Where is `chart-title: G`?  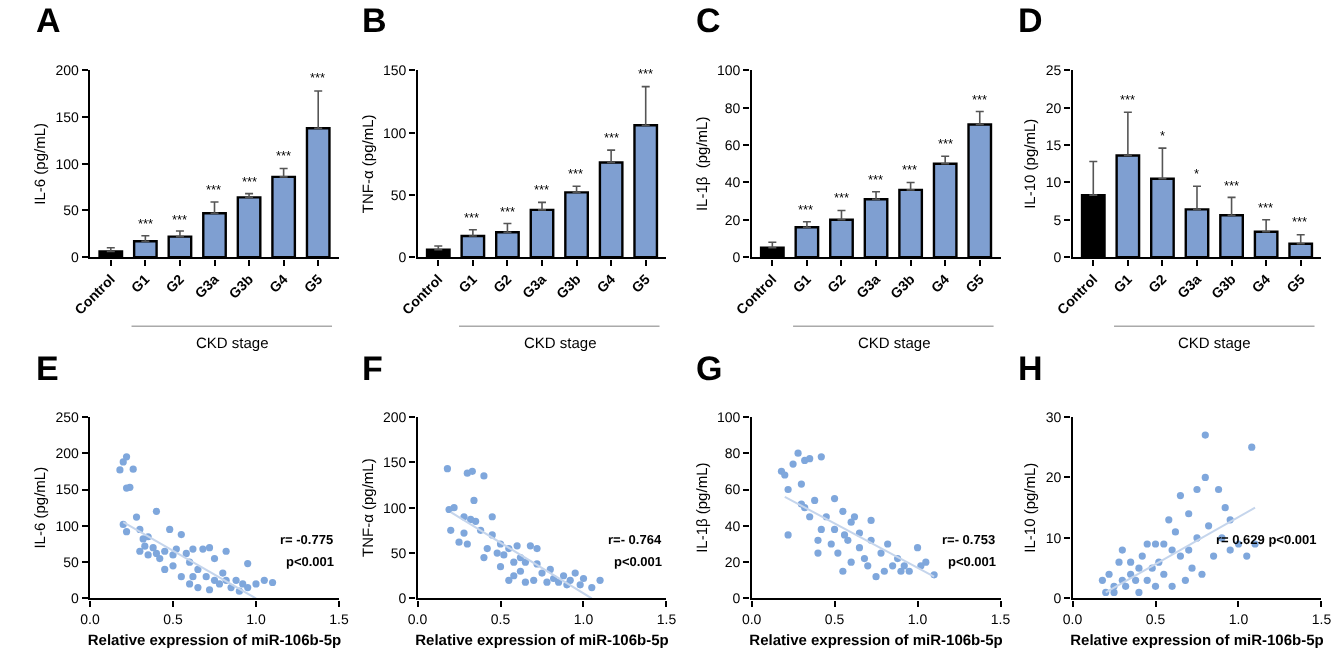 chart-title: G is located at coordinates (709, 369).